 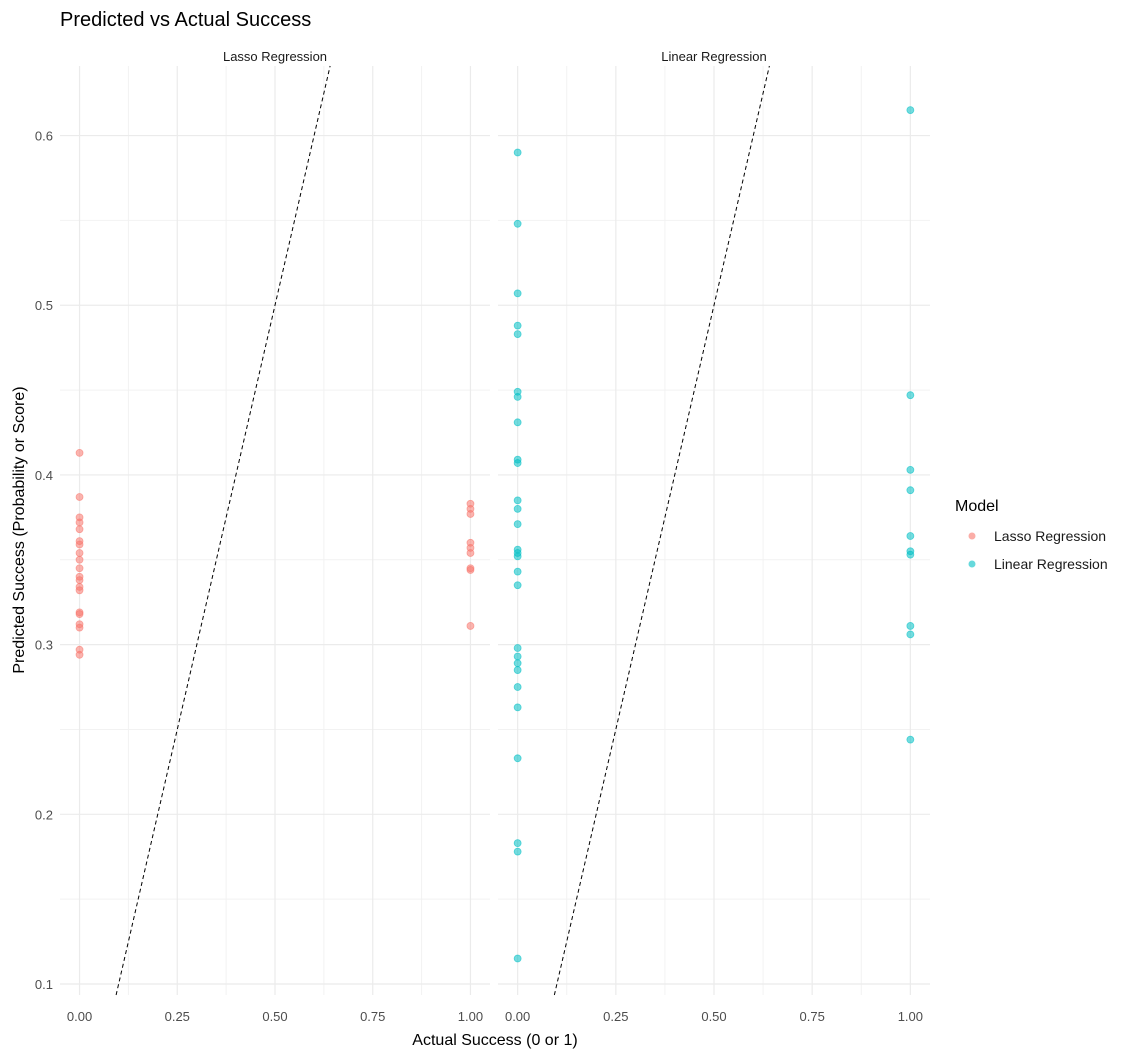 I want to click on legend-key-linear, so click(x=972, y=564).